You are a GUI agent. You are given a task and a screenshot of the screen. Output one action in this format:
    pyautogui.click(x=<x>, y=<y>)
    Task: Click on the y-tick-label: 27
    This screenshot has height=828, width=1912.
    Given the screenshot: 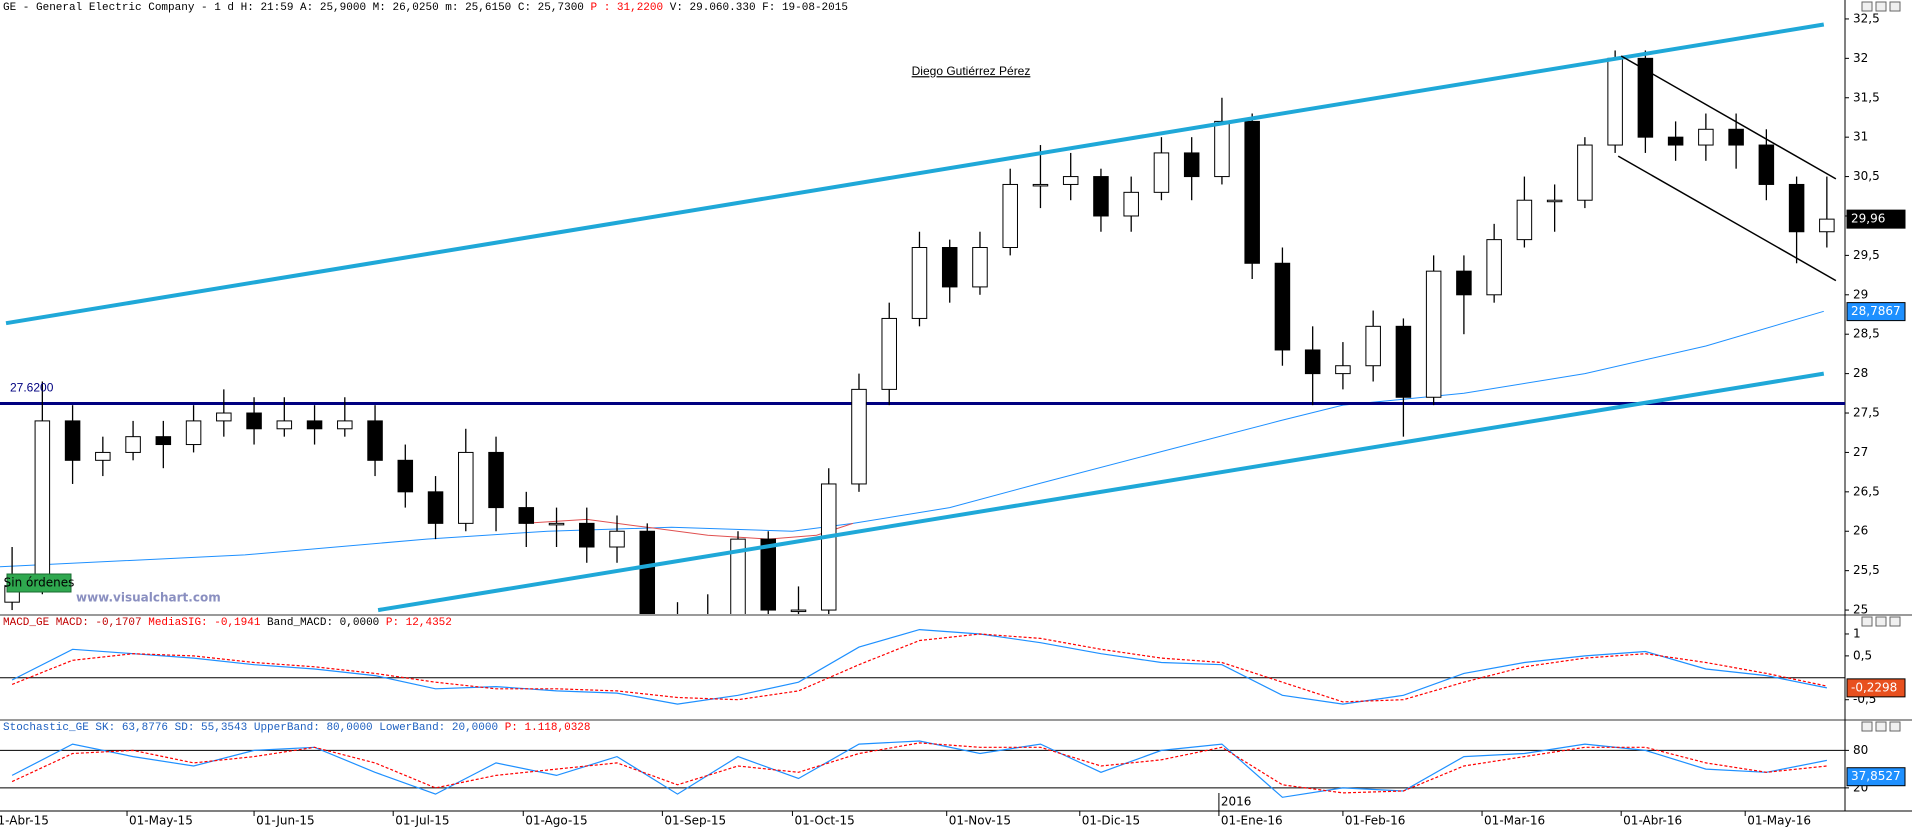 What is the action you would take?
    pyautogui.click(x=1860, y=452)
    